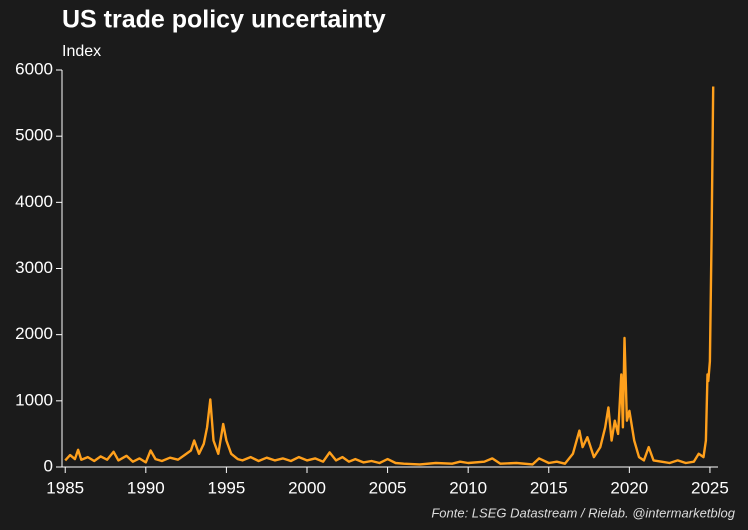  Describe the element at coordinates (224, 20) in the screenshot. I see `chart-title: US trade policy uncertainty` at that location.